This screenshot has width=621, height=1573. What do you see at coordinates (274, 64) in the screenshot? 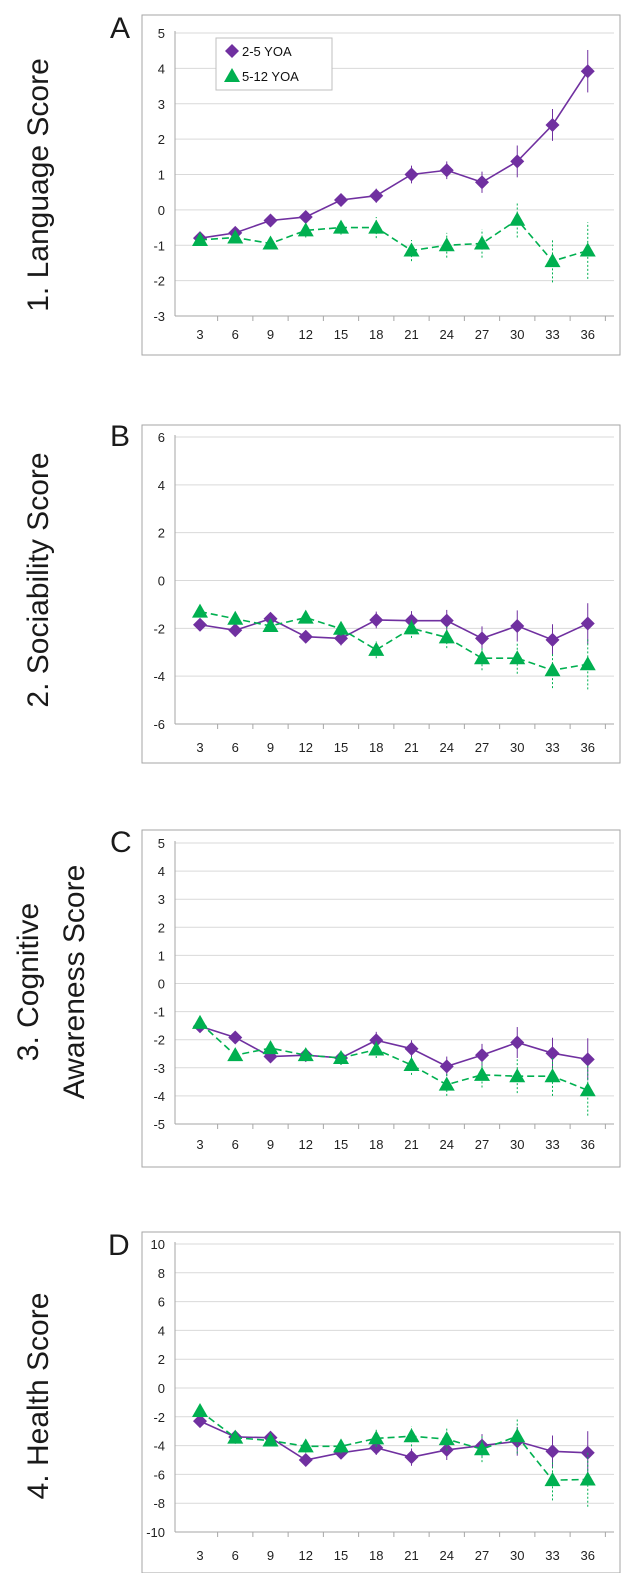
I see `legend: 2-5 YOA 5-12 YOA` at bounding box center [274, 64].